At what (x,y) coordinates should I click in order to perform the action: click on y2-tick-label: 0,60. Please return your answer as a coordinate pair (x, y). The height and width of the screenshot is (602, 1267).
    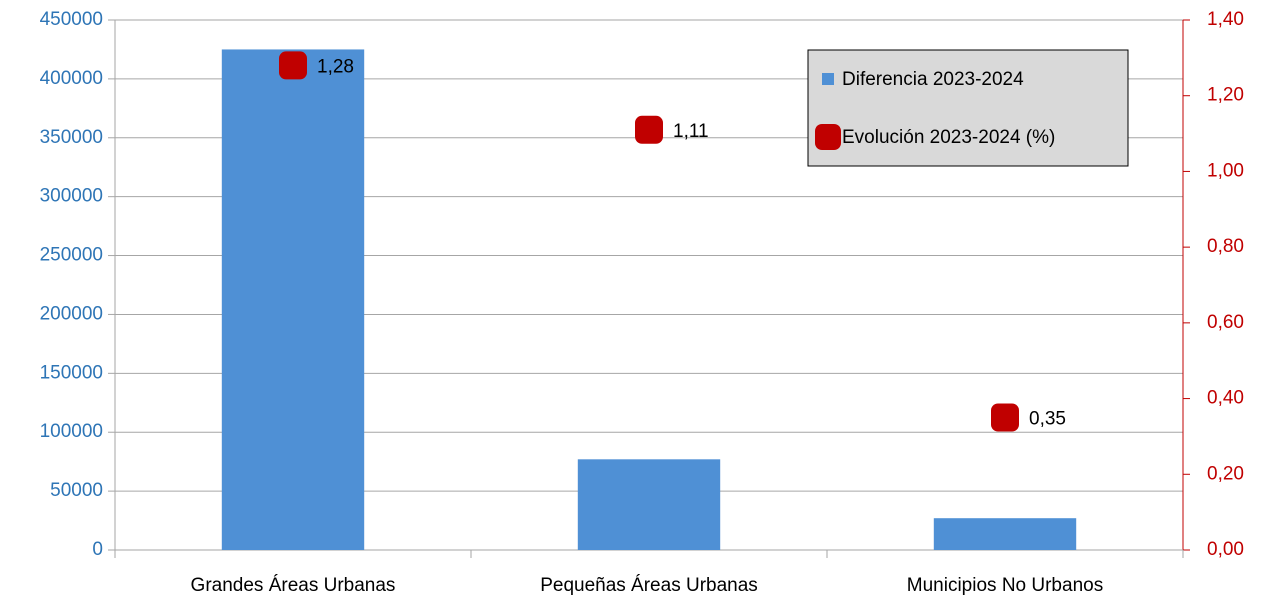
    Looking at the image, I should click on (1225, 322).